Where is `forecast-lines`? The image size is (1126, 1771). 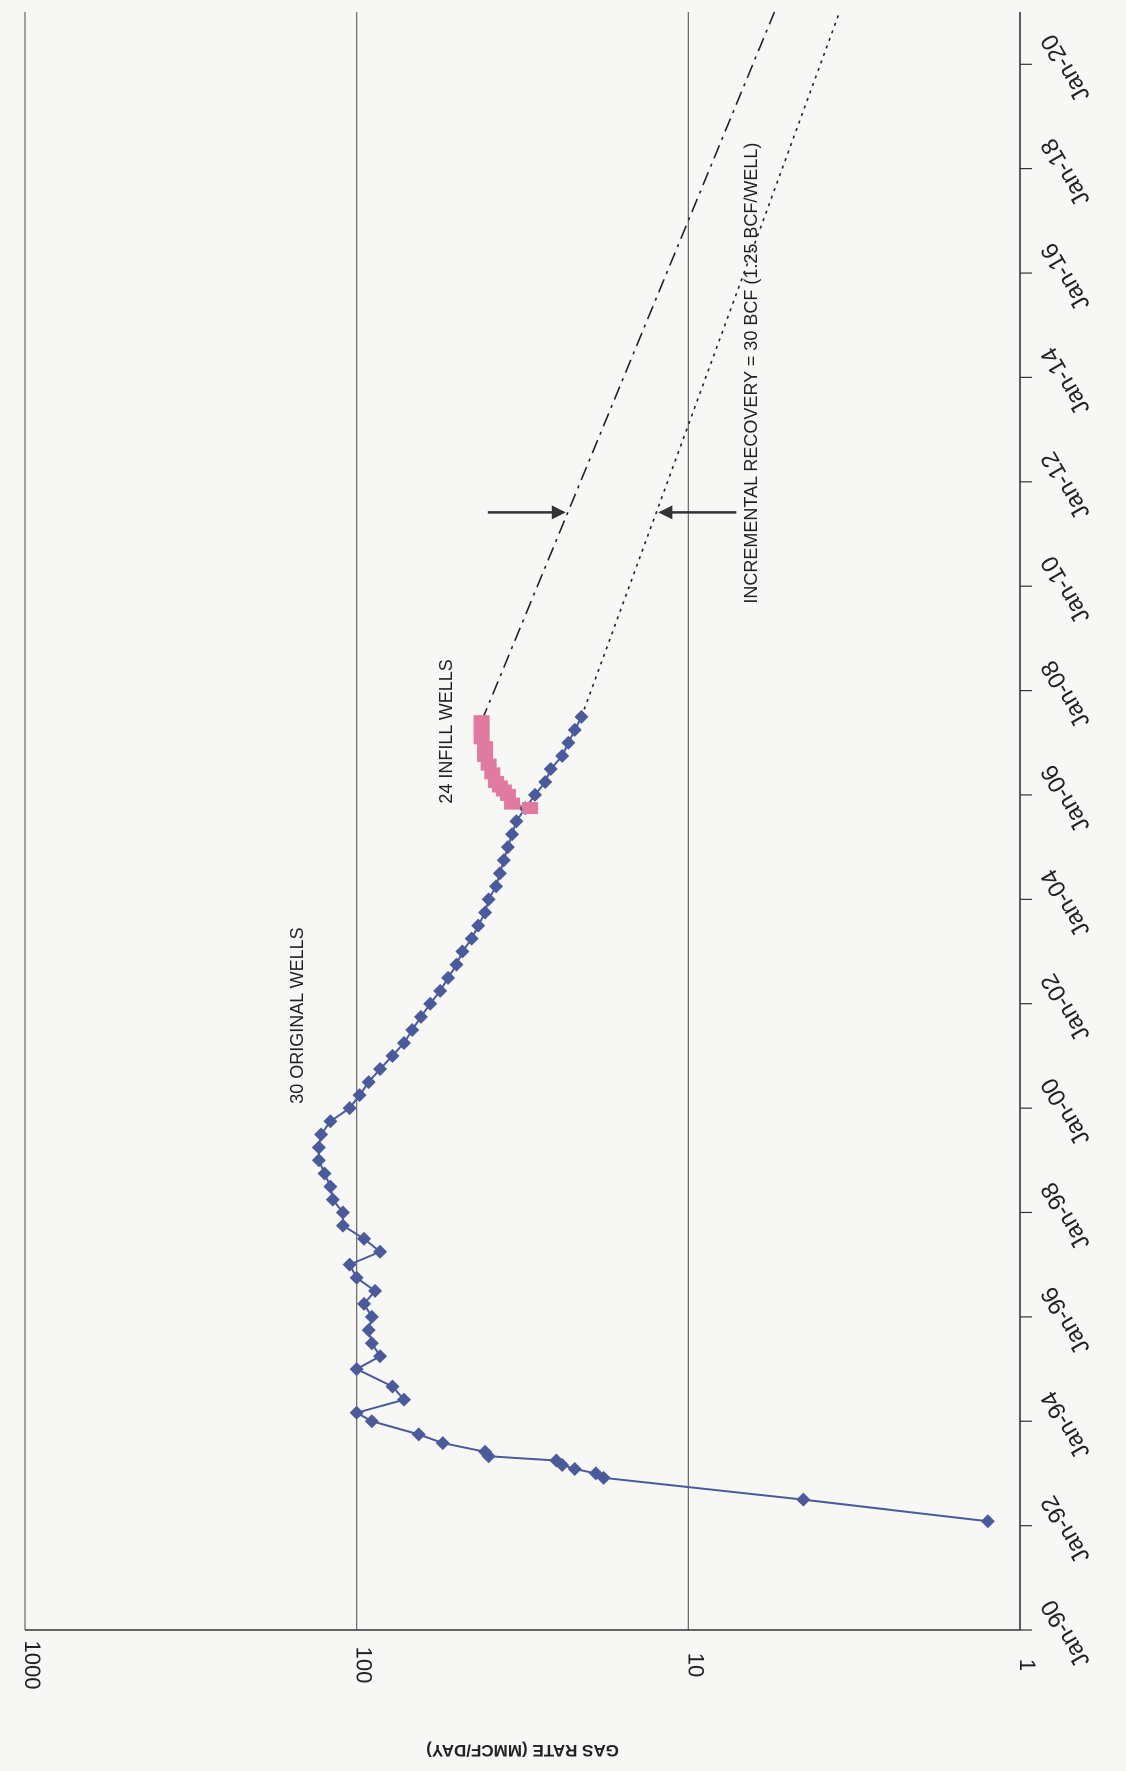 forecast-lines is located at coordinates (660, 366).